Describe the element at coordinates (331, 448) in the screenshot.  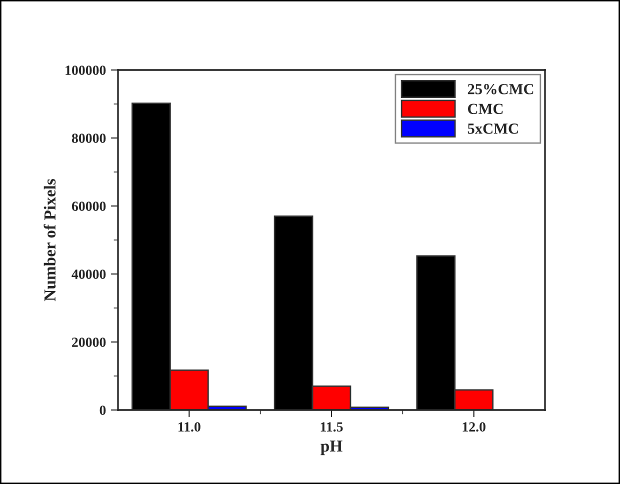
I see `x-axis-title: pH` at that location.